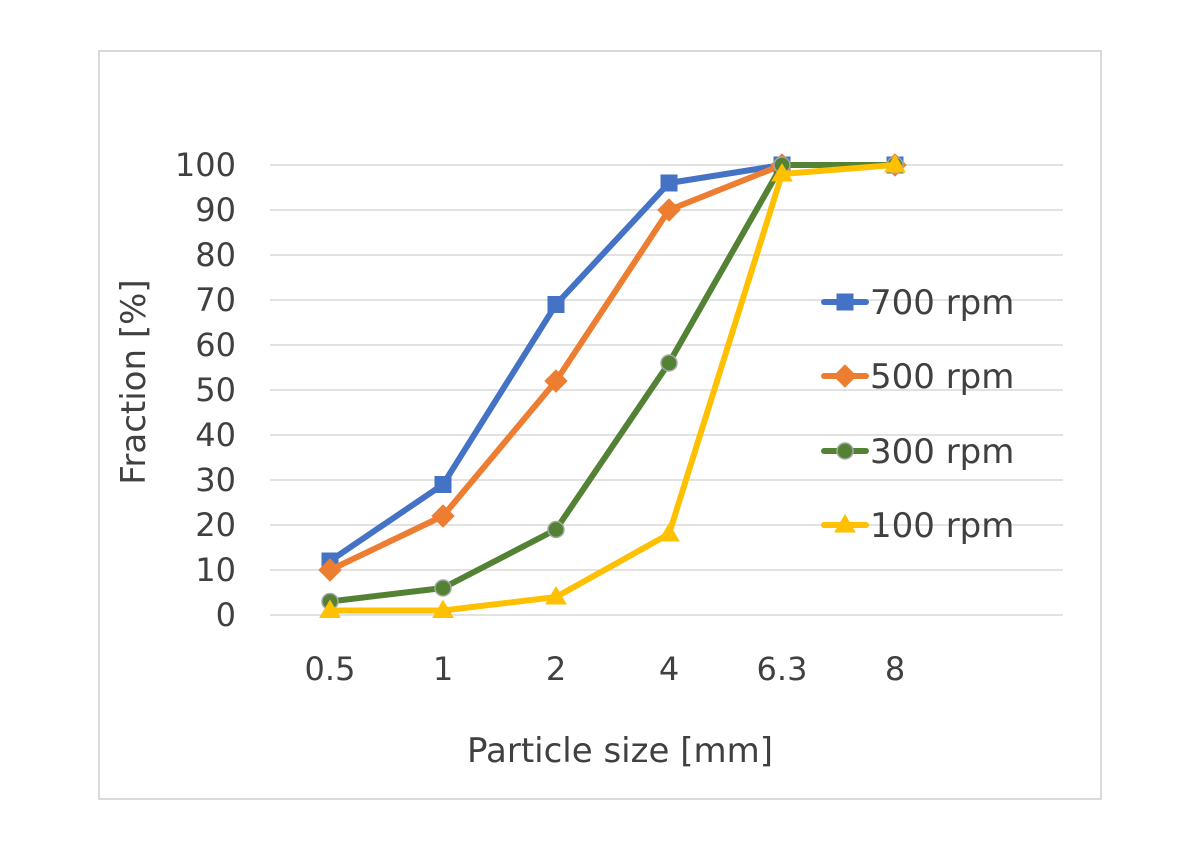 The width and height of the screenshot is (1200, 850). I want to click on x-tick-label: 8, so click(895, 669).